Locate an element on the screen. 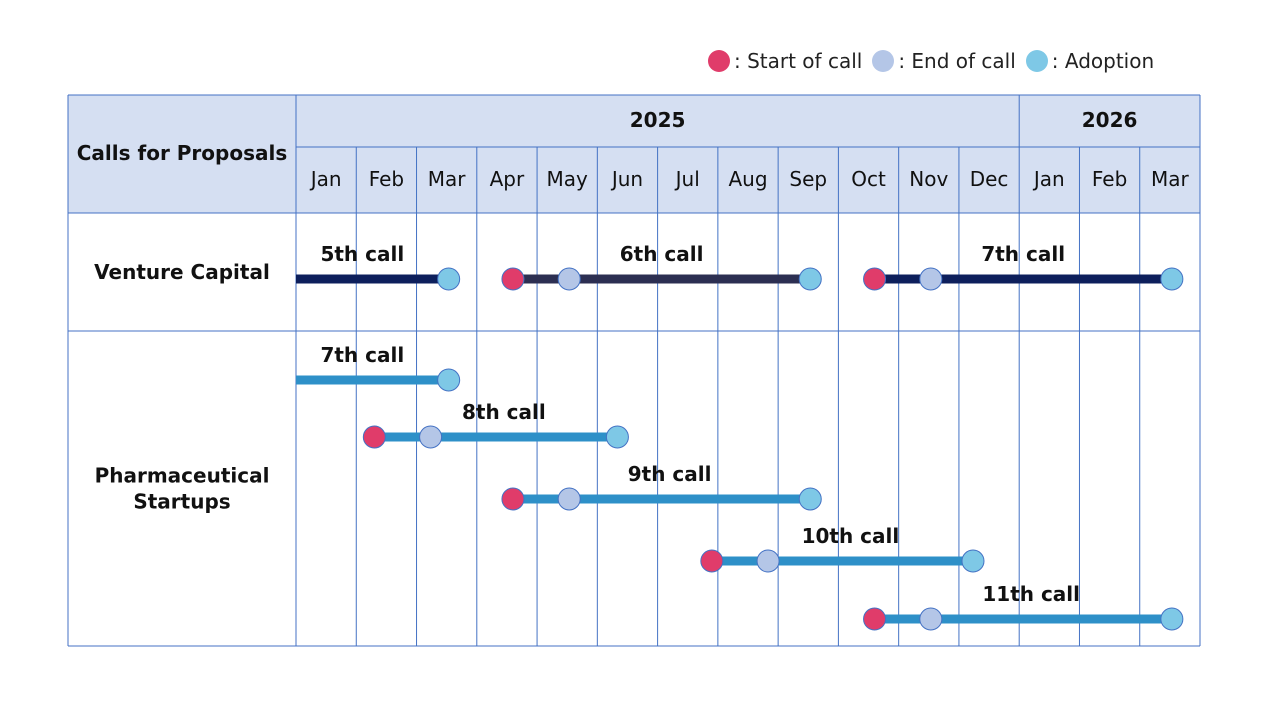 The height and width of the screenshot is (720, 1280). legend-adoption-label: : Adoption is located at coordinates (1103, 61).